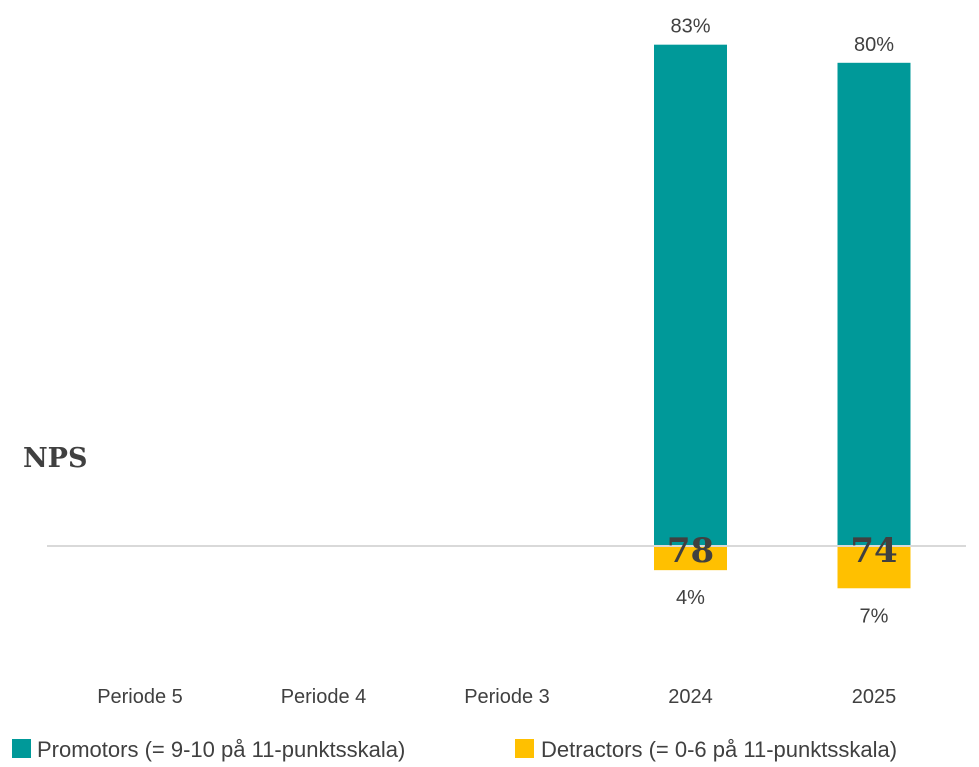 The image size is (979, 767). I want to click on category-label: Periode 5, so click(140, 697).